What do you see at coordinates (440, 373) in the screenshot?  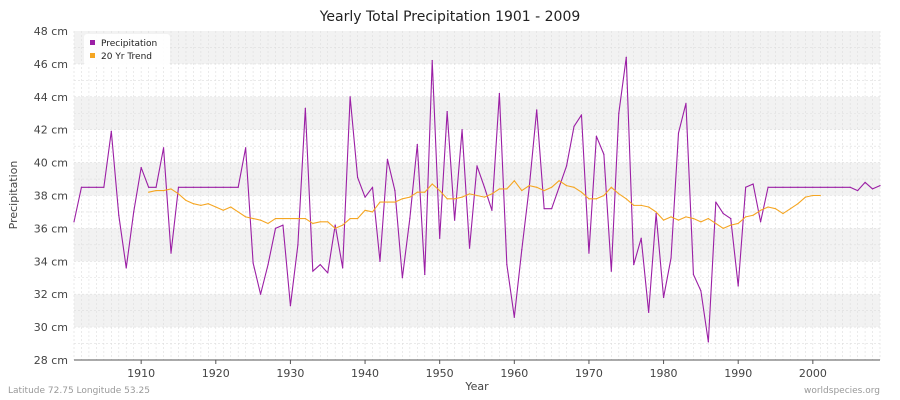 I see `x-tick-label: 1950` at bounding box center [440, 373].